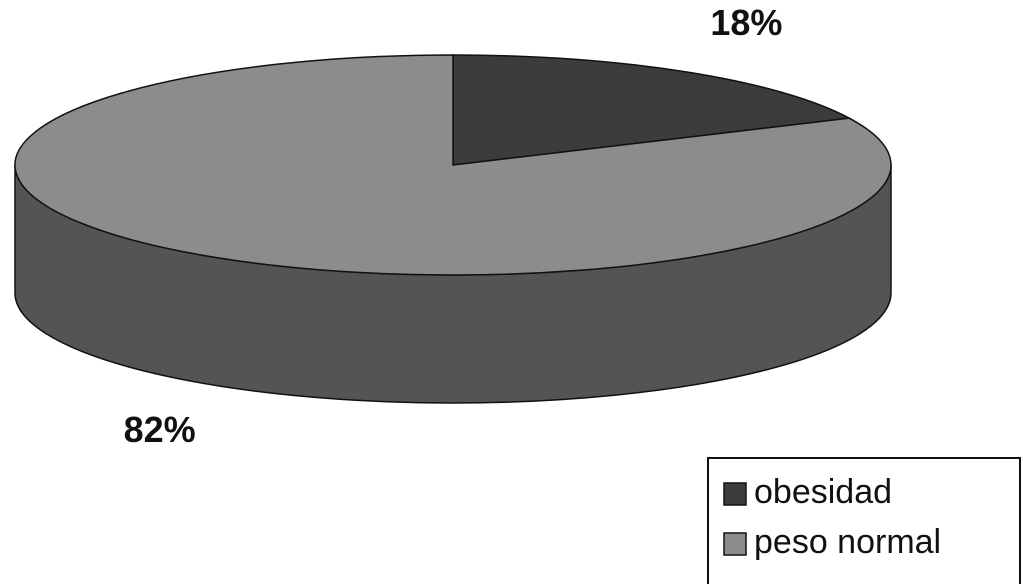 The width and height of the screenshot is (1023, 584). I want to click on legend-label: obesidad, so click(823, 492).